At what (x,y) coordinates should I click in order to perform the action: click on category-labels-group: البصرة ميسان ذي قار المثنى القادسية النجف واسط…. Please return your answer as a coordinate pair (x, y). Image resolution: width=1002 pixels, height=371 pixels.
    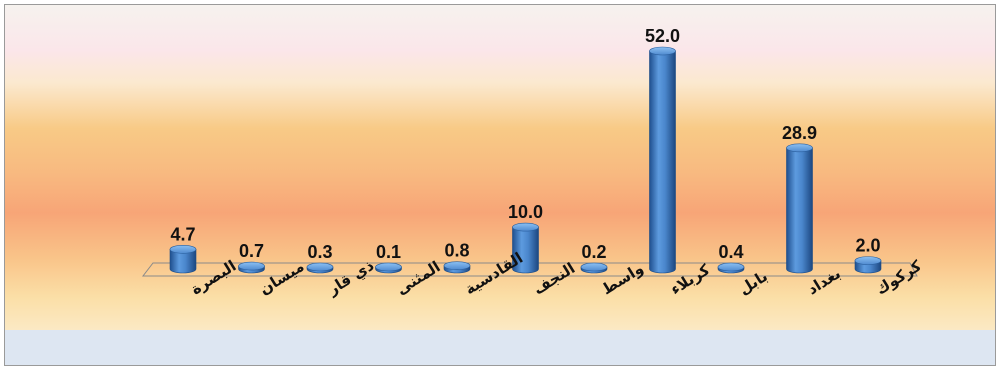
    Looking at the image, I should click on (556, 274).